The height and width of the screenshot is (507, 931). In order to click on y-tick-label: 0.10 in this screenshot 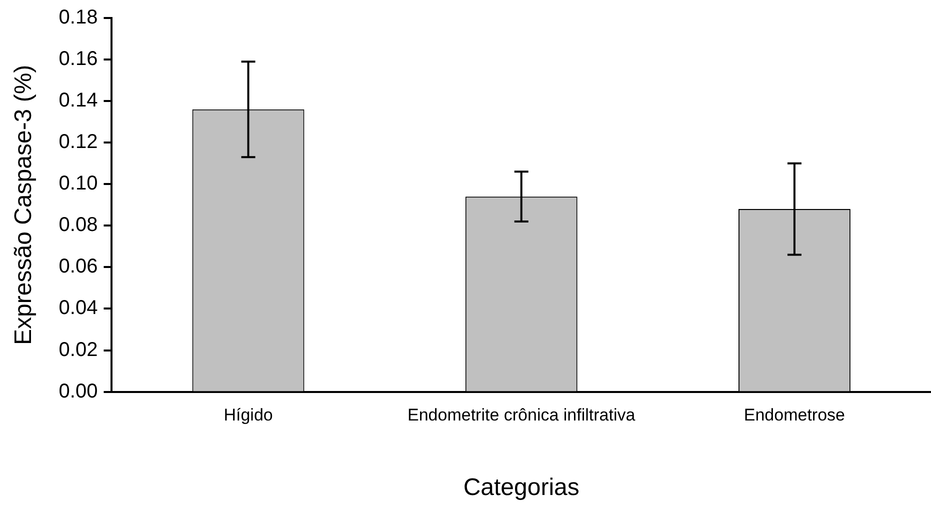, I will do `click(78, 183)`.